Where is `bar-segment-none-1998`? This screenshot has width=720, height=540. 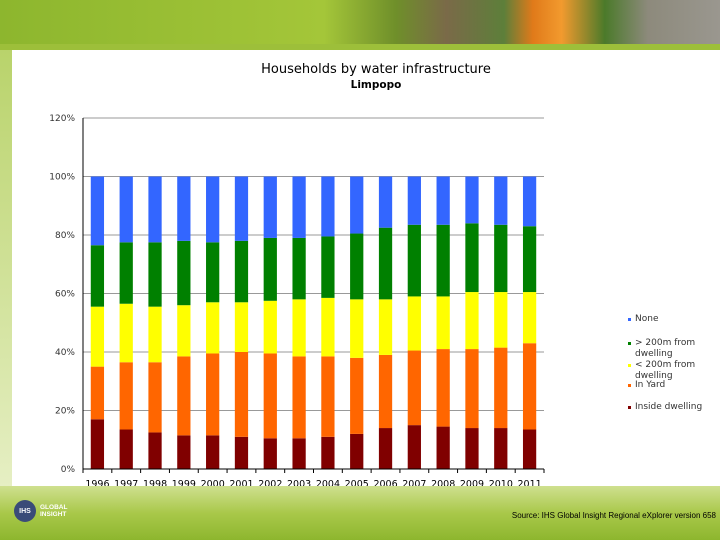 bar-segment-none-1998 is located at coordinates (155, 209).